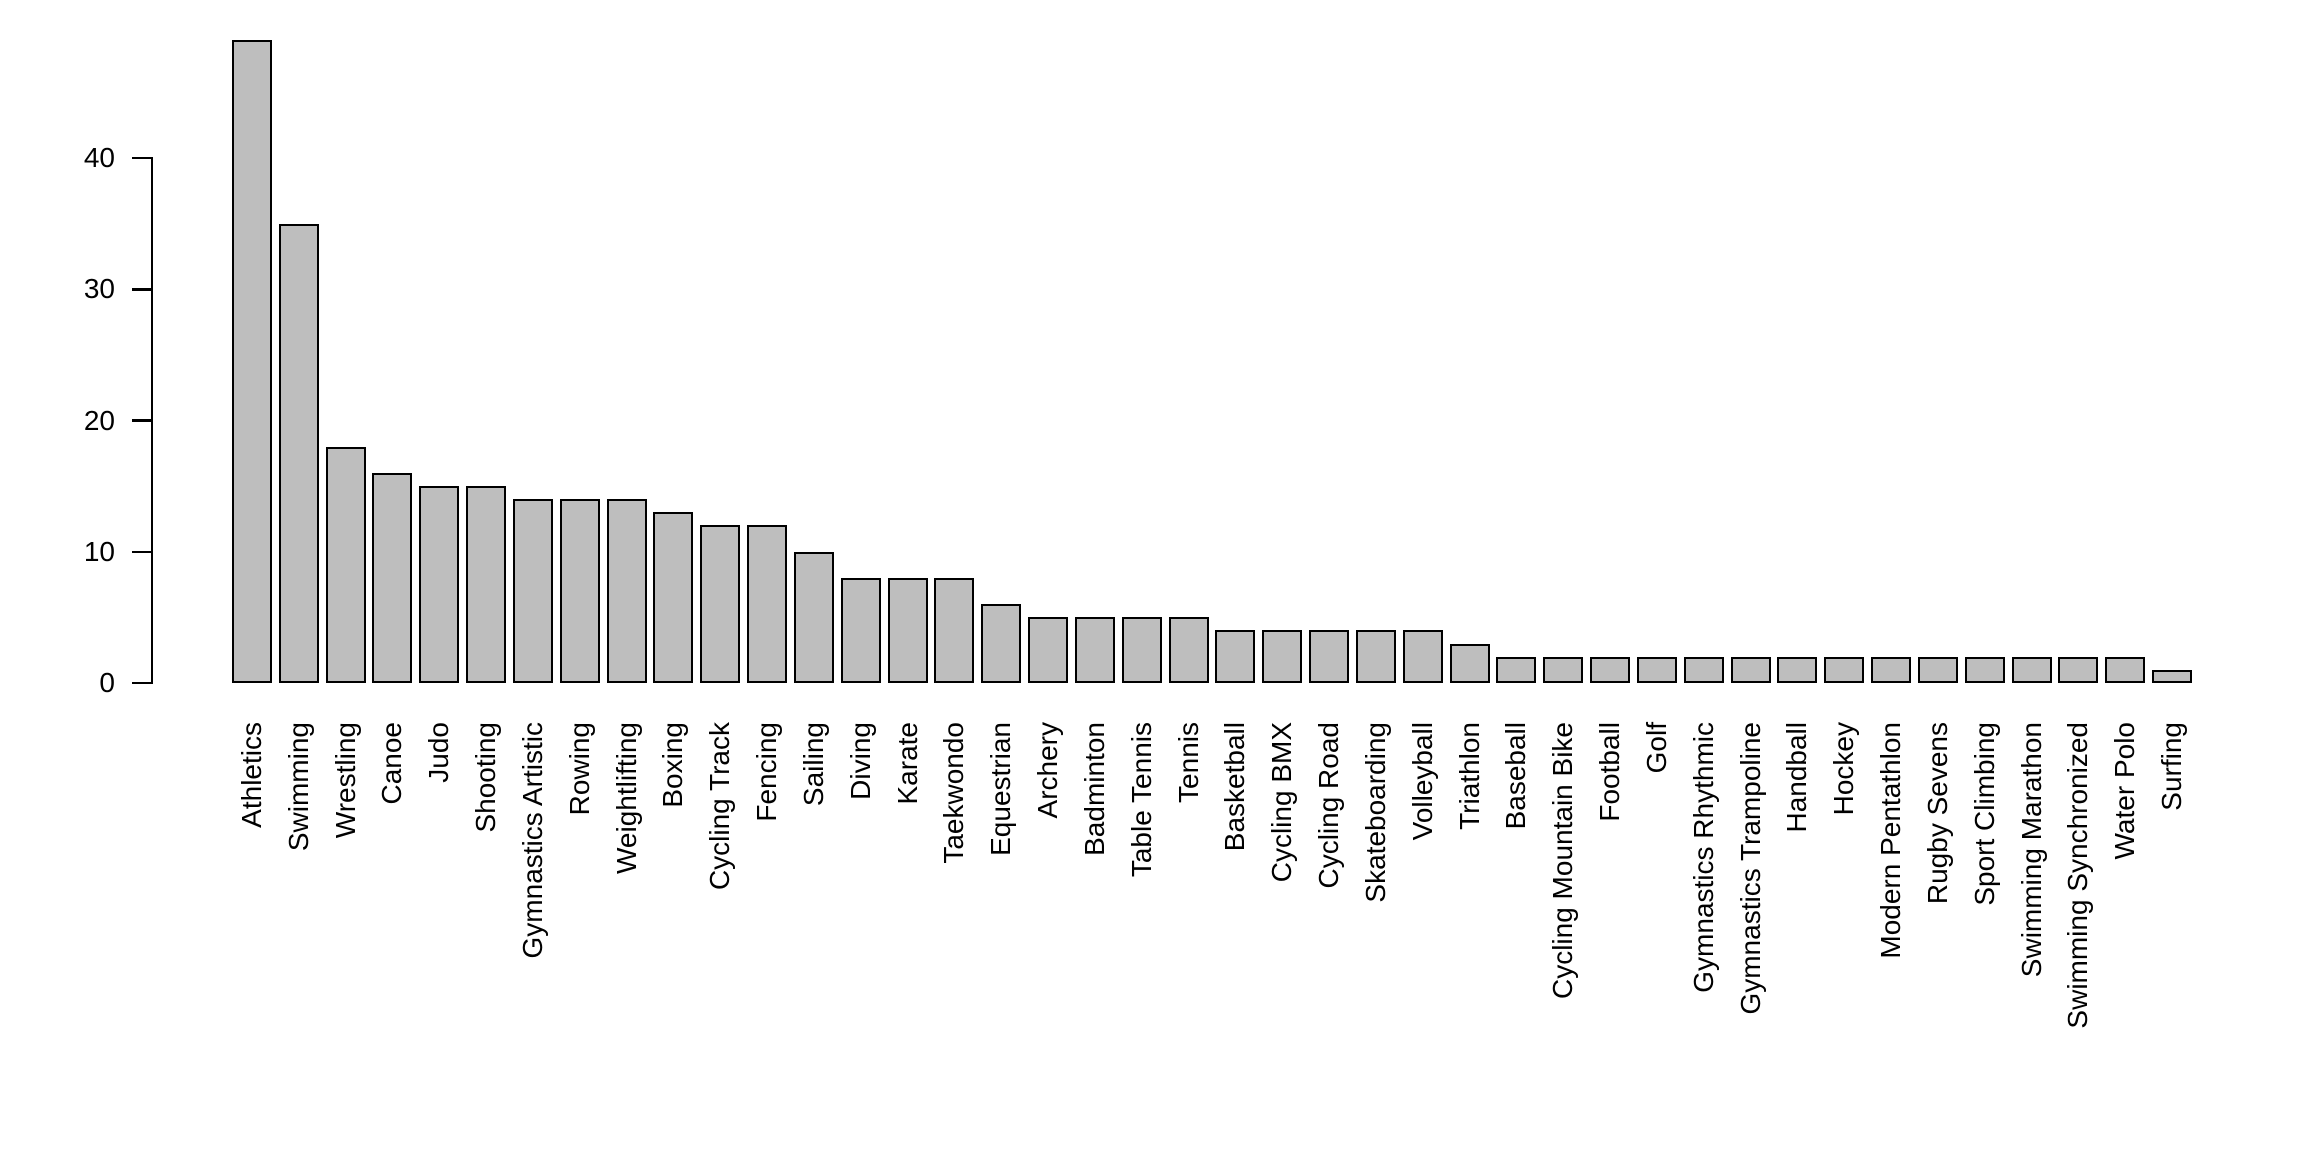 This screenshot has height=1152, width=2304. What do you see at coordinates (954, 793) in the screenshot?
I see `x-tick-label: Taekwondo` at bounding box center [954, 793].